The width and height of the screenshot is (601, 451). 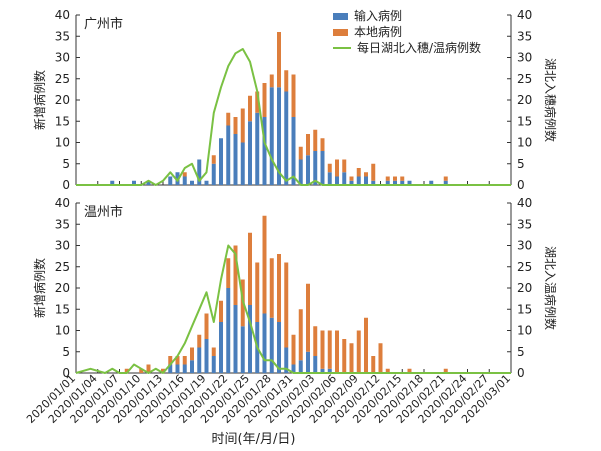 What do you see at coordinates (342, 48) in the screenshot?
I see `legend-swatch-hubei` at bounding box center [342, 48].